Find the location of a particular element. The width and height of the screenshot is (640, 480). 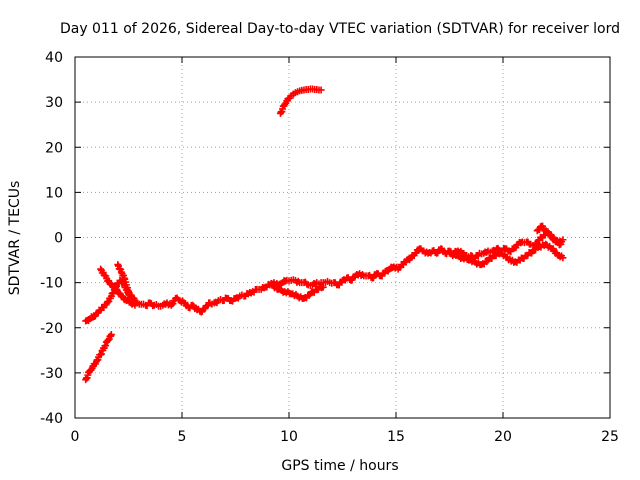

series-SDTVAR-late-lower is located at coordinates (506, 254).